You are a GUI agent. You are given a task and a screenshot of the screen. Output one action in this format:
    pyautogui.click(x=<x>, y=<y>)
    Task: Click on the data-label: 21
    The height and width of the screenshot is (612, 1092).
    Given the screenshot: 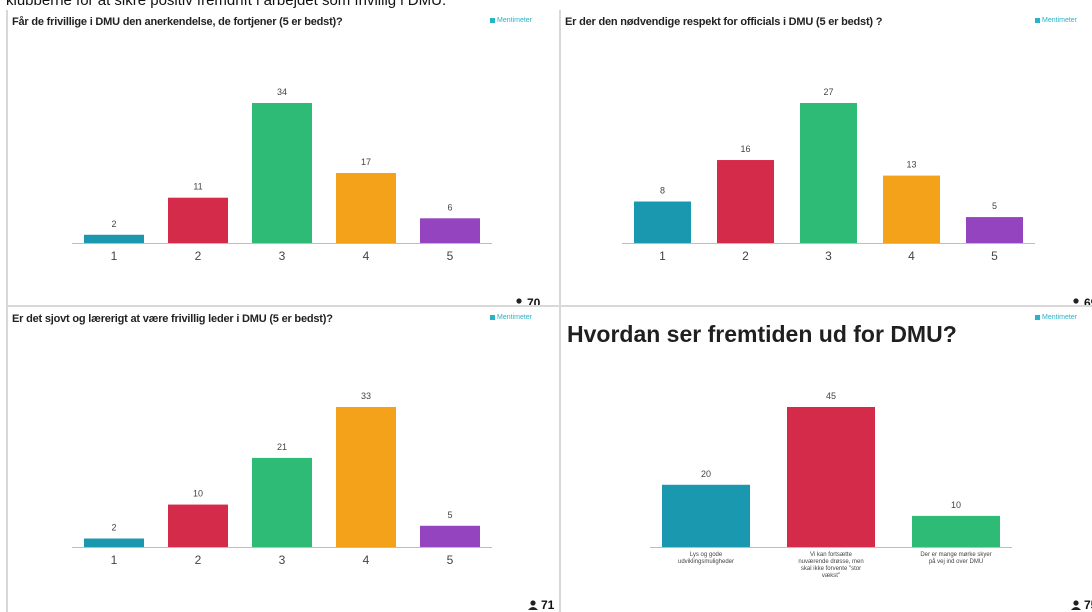 What is the action you would take?
    pyautogui.click(x=282, y=447)
    